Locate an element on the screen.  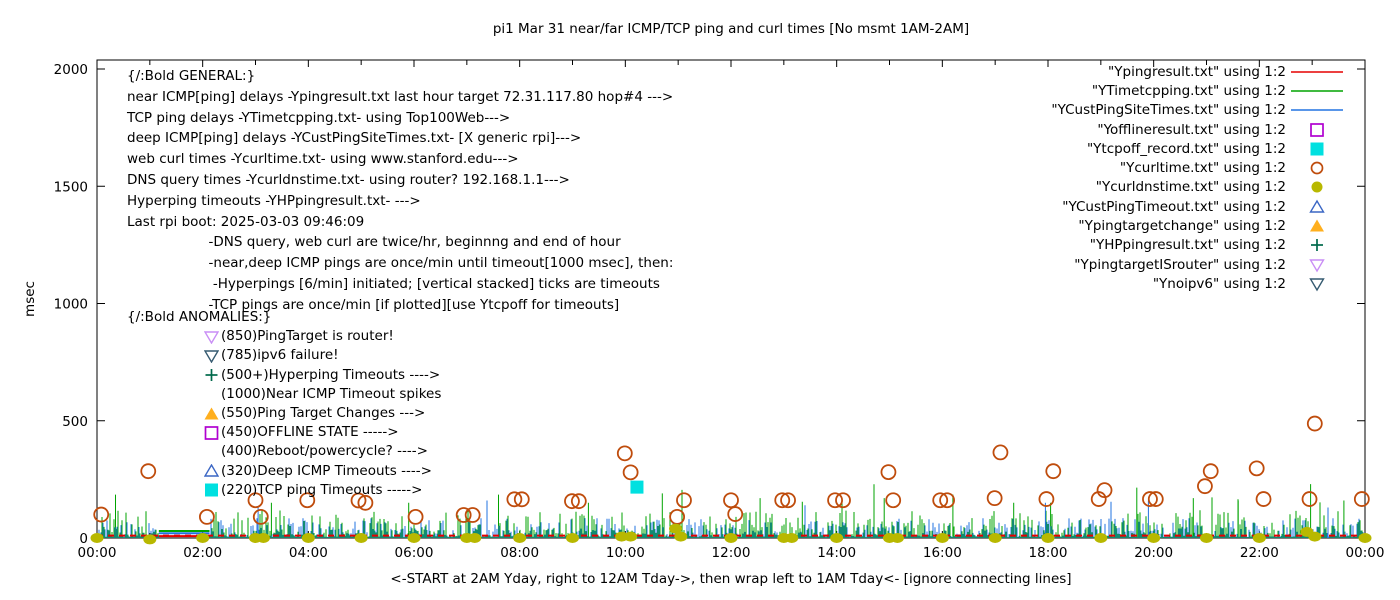
legend-entry: "Yofflineresult.txt" using 1:2 is located at coordinates (1169, 129).